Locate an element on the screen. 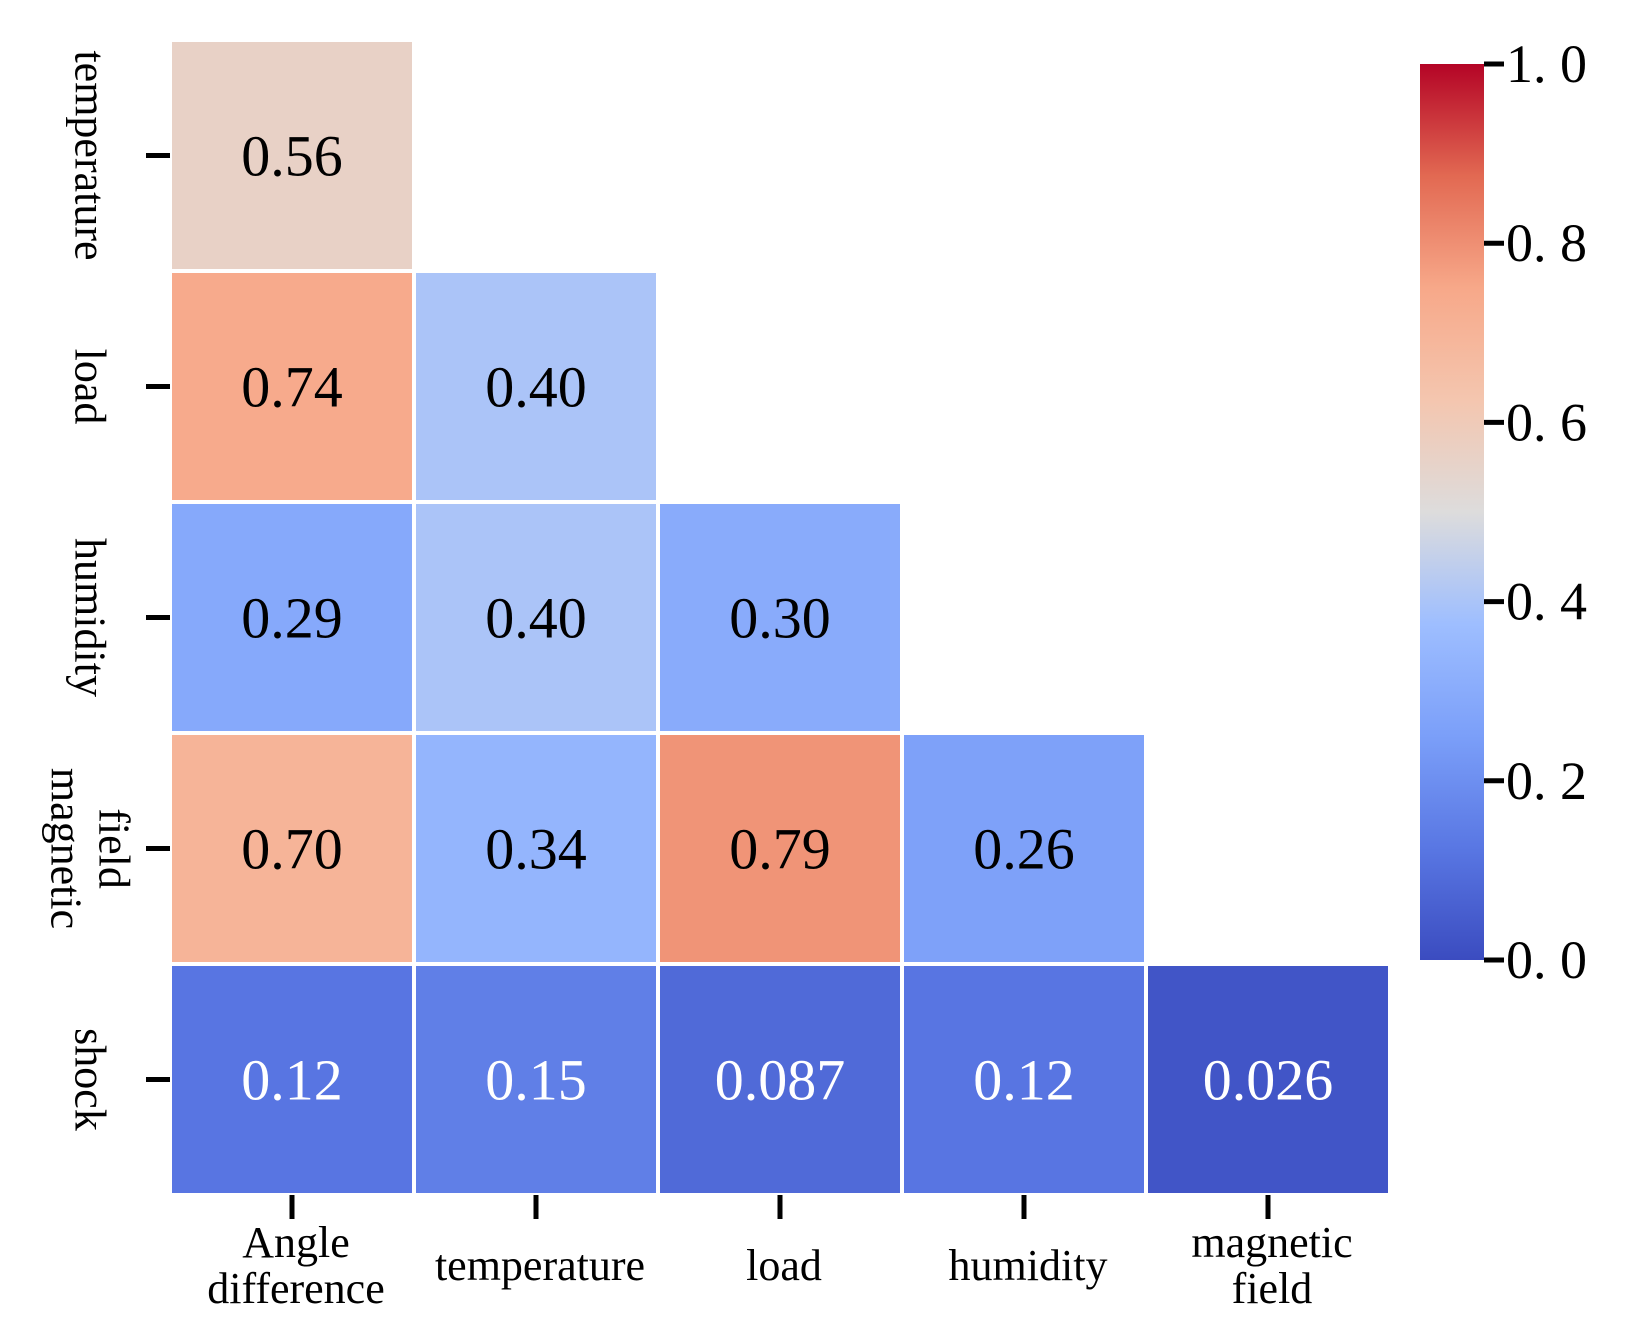  heatmap-cell-value: 0.74 is located at coordinates (292, 387).